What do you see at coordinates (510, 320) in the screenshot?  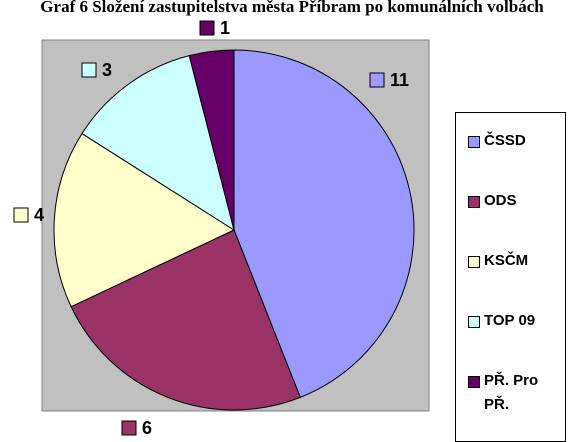 I see `legend-label: TOP 09` at bounding box center [510, 320].